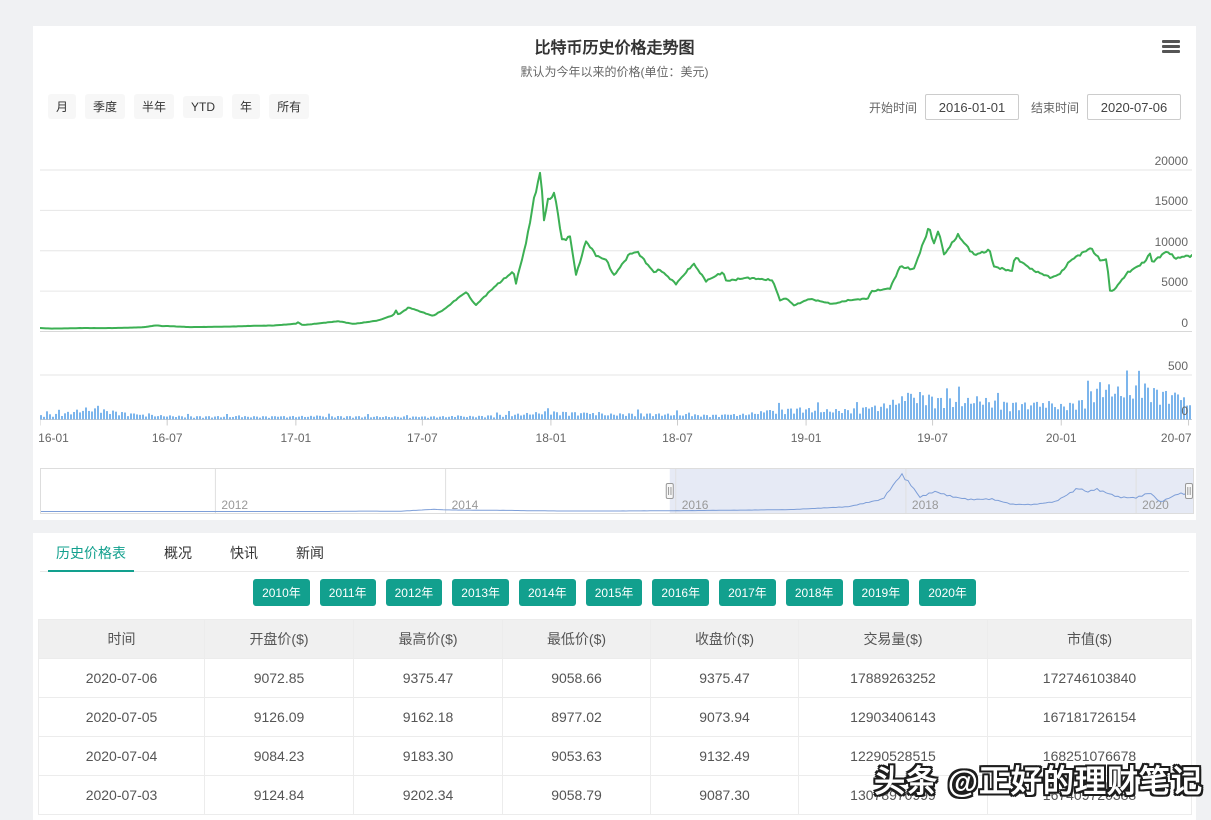 This screenshot has height=820, width=1211. What do you see at coordinates (576, 795) in the screenshot?
I see `table-cell: 9058.79` at bounding box center [576, 795].